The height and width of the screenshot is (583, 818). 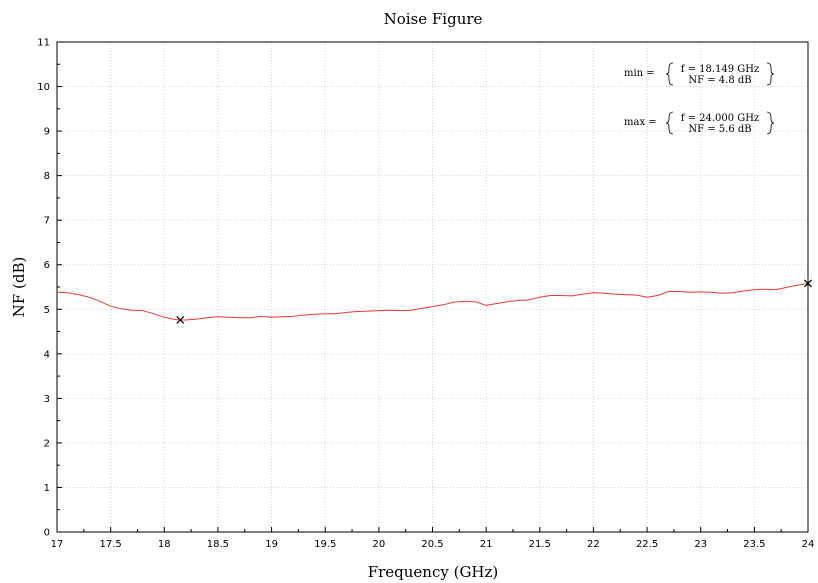 I want to click on x-tick-label: 17, so click(x=57, y=544).